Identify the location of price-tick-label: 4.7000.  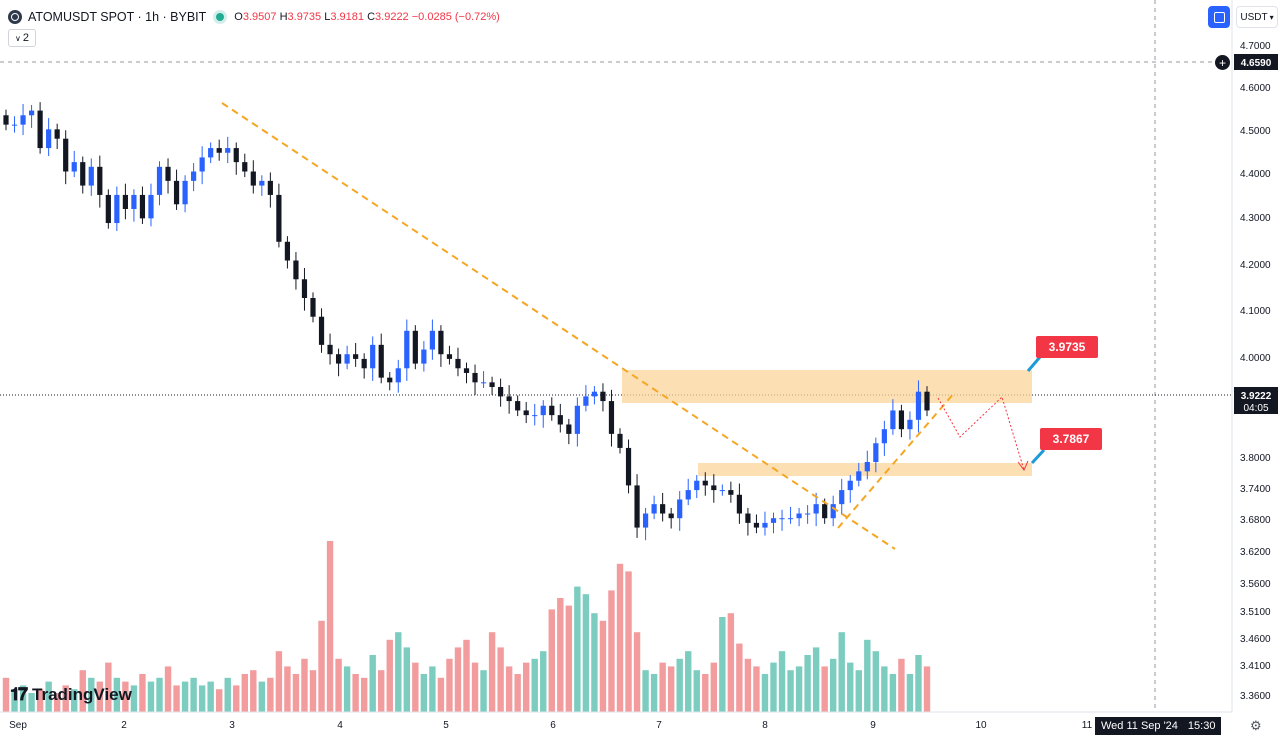
(1255, 46).